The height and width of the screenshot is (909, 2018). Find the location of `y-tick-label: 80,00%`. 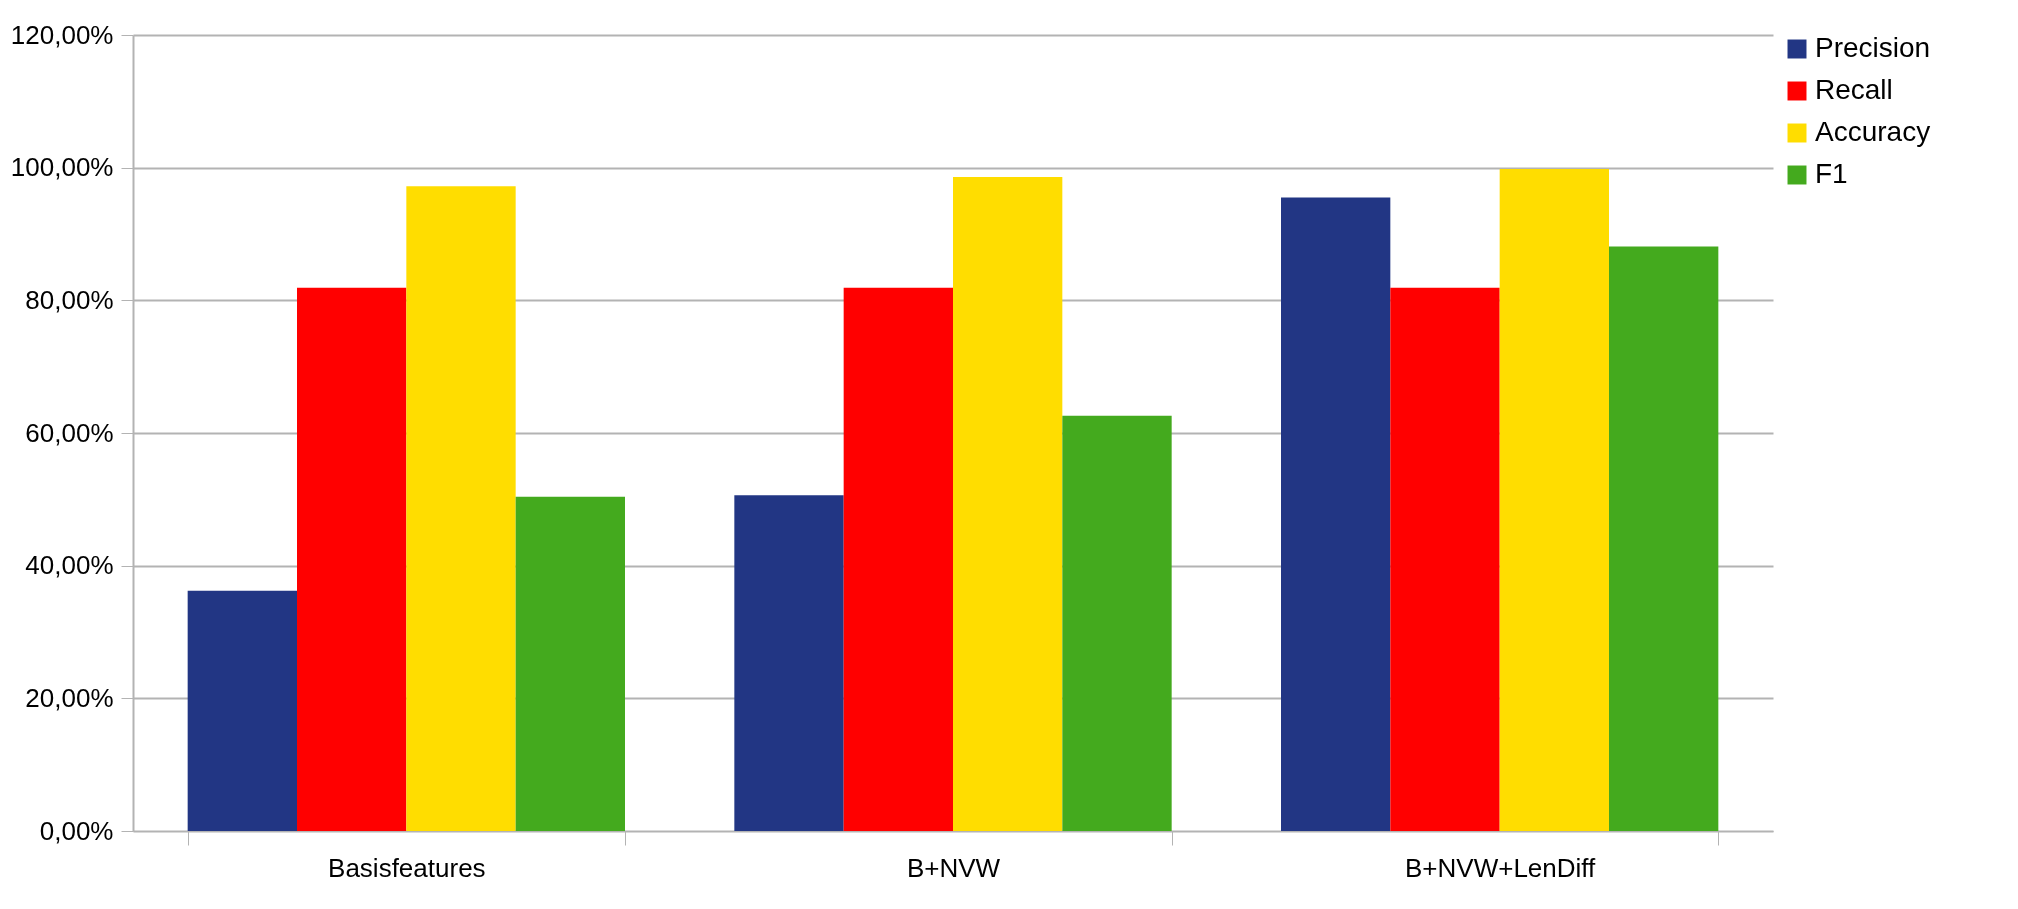

y-tick-label: 80,00% is located at coordinates (69, 299).